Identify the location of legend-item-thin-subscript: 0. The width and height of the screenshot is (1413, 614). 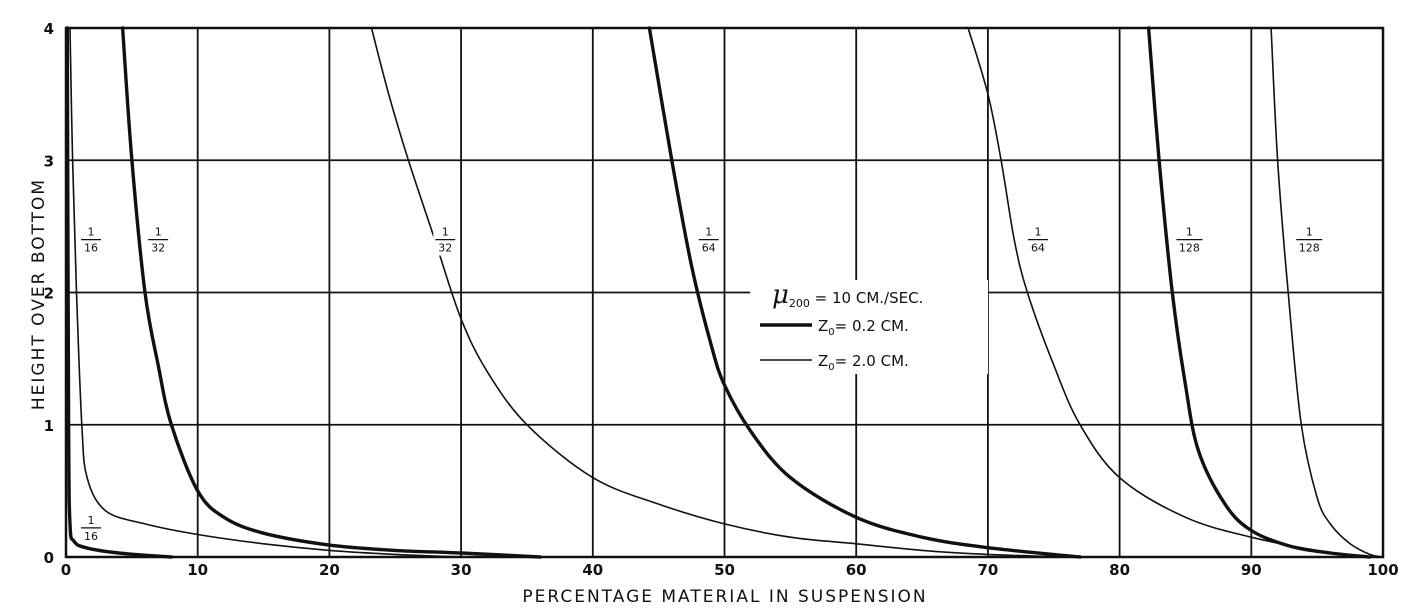
(831, 367).